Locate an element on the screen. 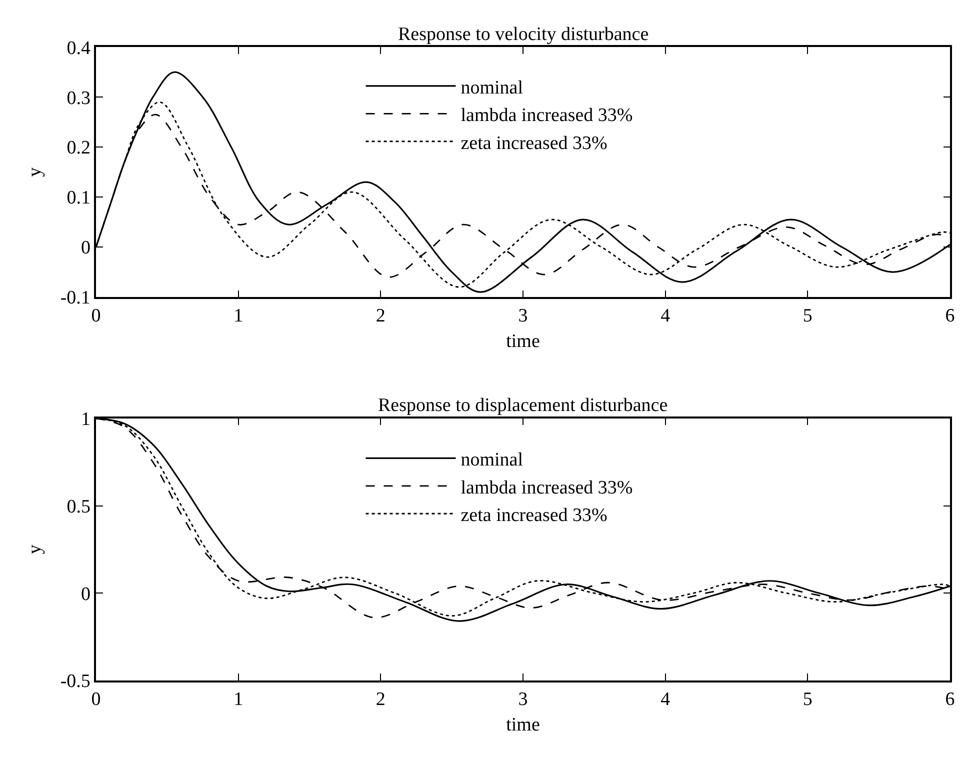  y-tick-label: 0.4 is located at coordinates (78, 48).